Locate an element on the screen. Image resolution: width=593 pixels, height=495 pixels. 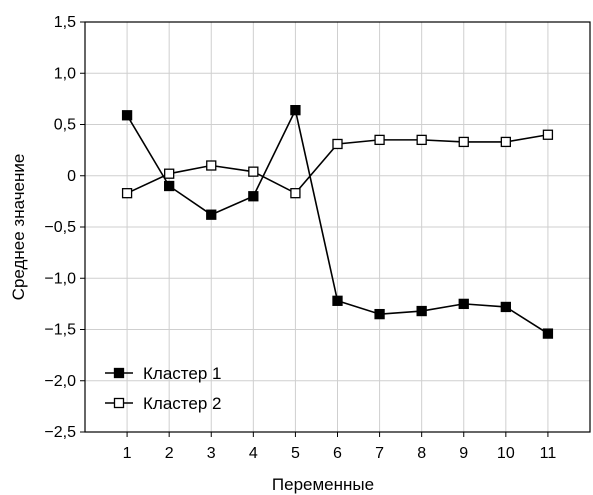
y-axis-title: Среднее значение is located at coordinates (18, 227).